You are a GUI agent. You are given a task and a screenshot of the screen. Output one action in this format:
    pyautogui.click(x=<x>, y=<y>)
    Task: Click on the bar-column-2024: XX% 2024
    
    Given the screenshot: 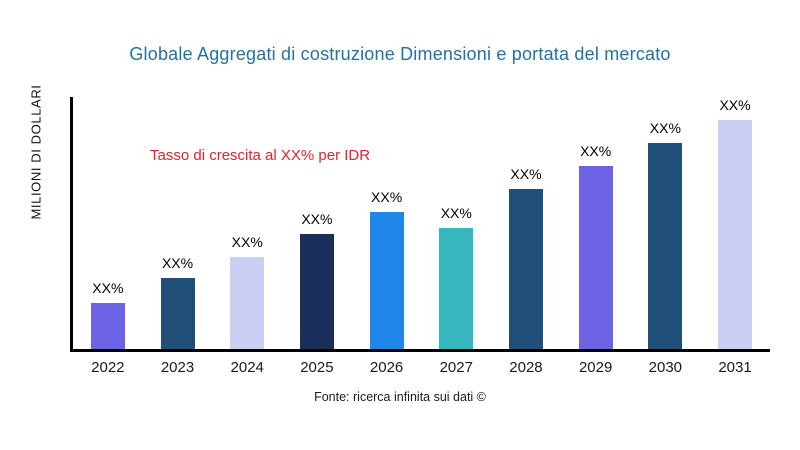 What is the action you would take?
    pyautogui.click(x=247, y=236)
    